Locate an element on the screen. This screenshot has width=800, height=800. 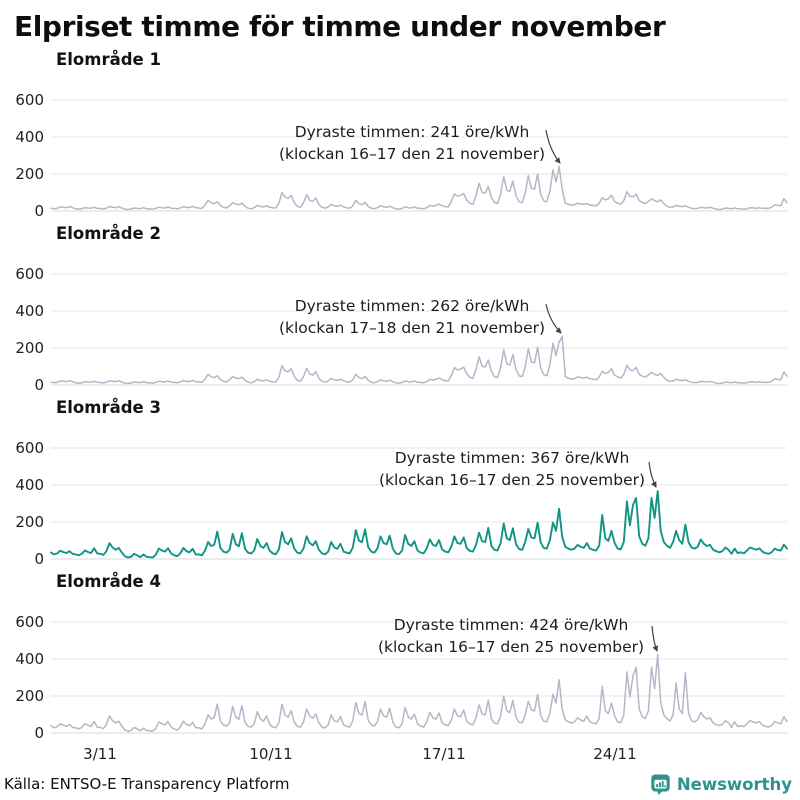
x-tick-label: 24/11 is located at coordinates (615, 754).